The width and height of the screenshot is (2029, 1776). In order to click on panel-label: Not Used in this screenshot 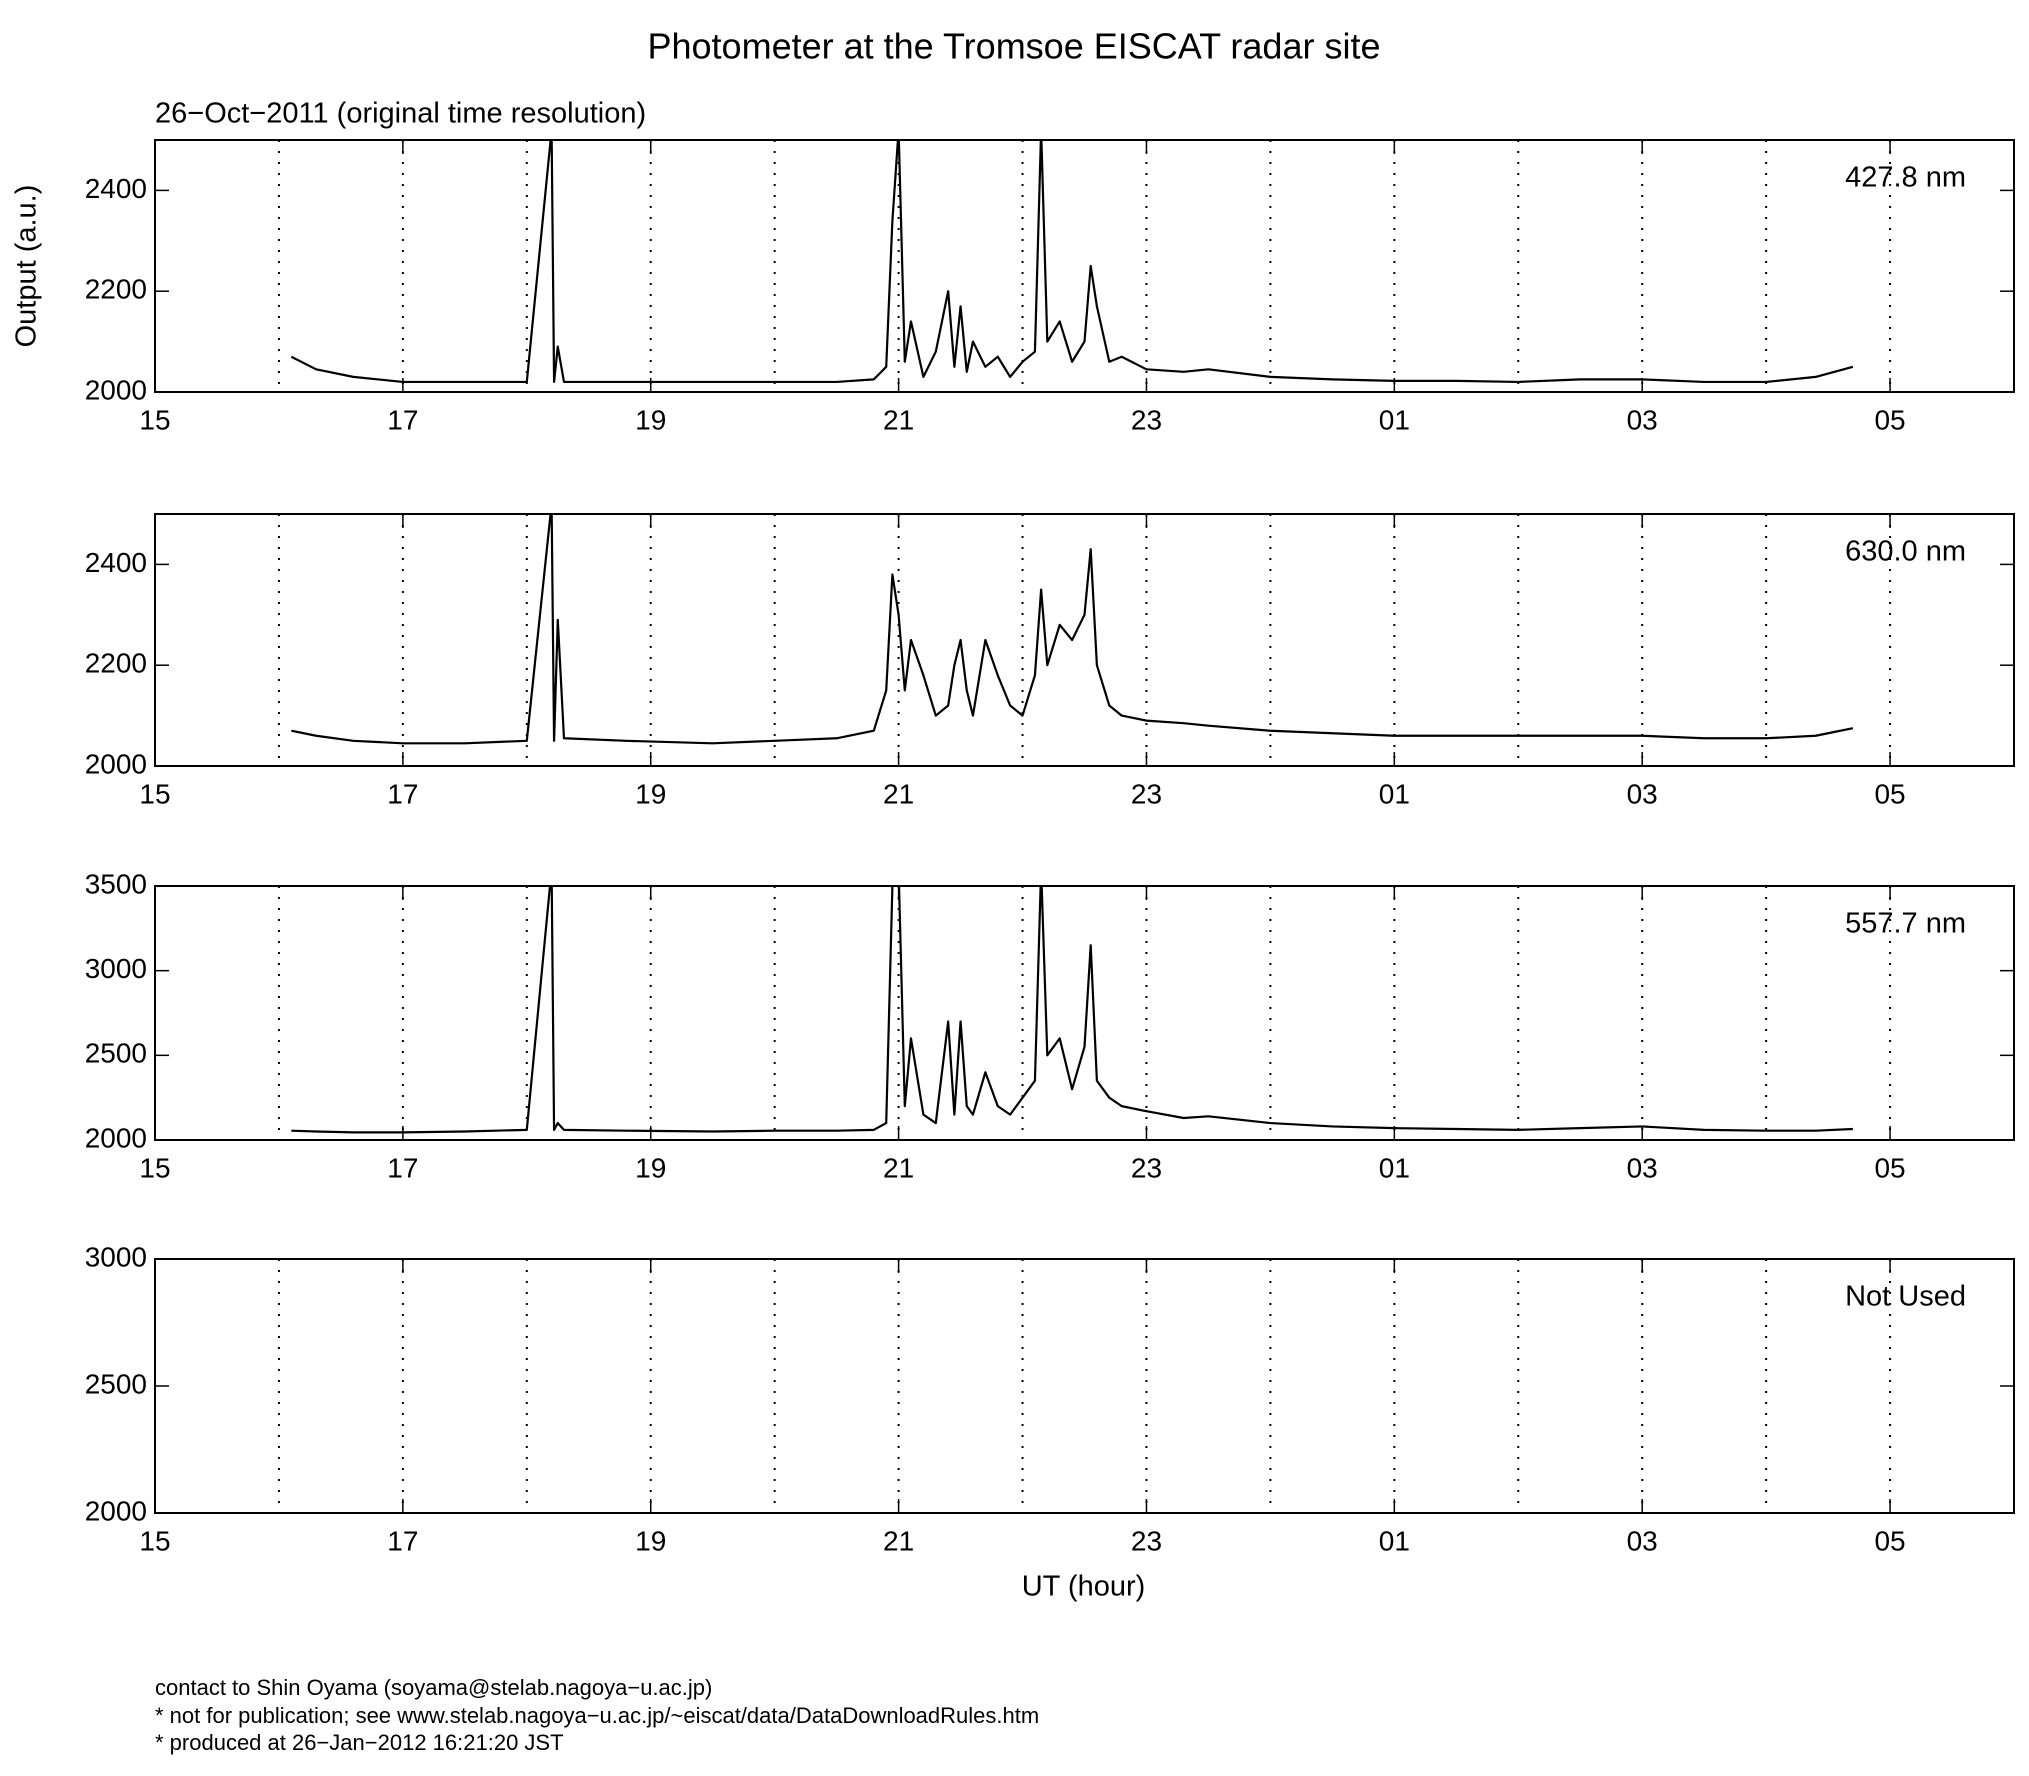, I will do `click(1905, 1297)`.